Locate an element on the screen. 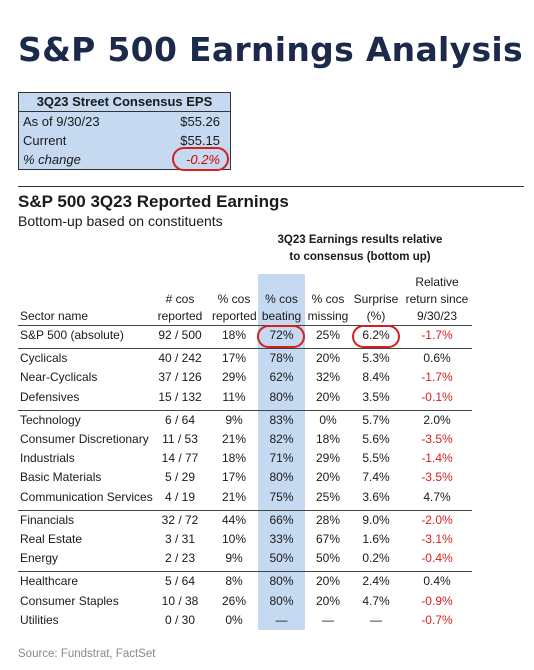 The image size is (534, 670). table-cell-beating: 75% is located at coordinates (281, 496).